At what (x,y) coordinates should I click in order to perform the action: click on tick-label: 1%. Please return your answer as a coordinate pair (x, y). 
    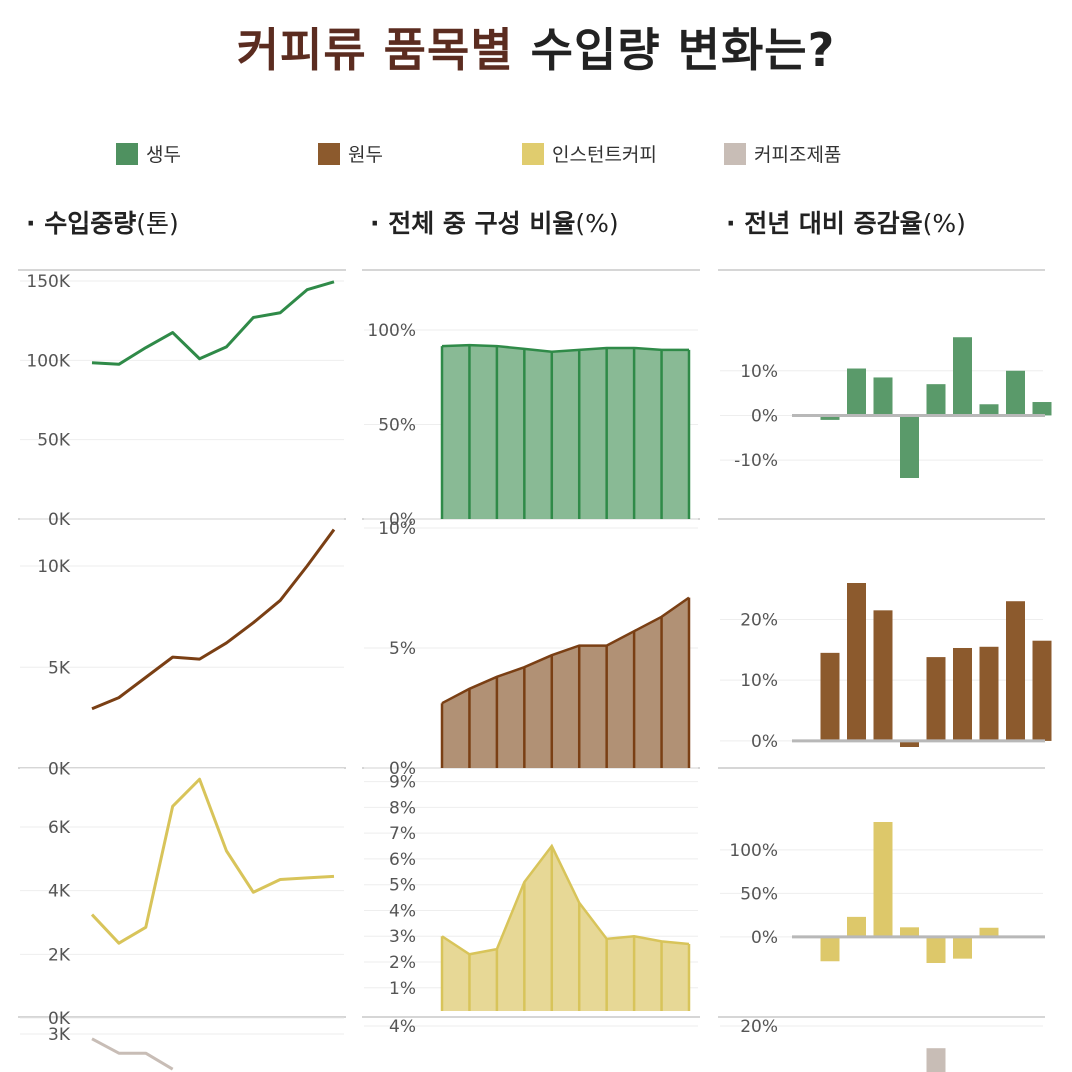
    Looking at the image, I should click on (402, 989).